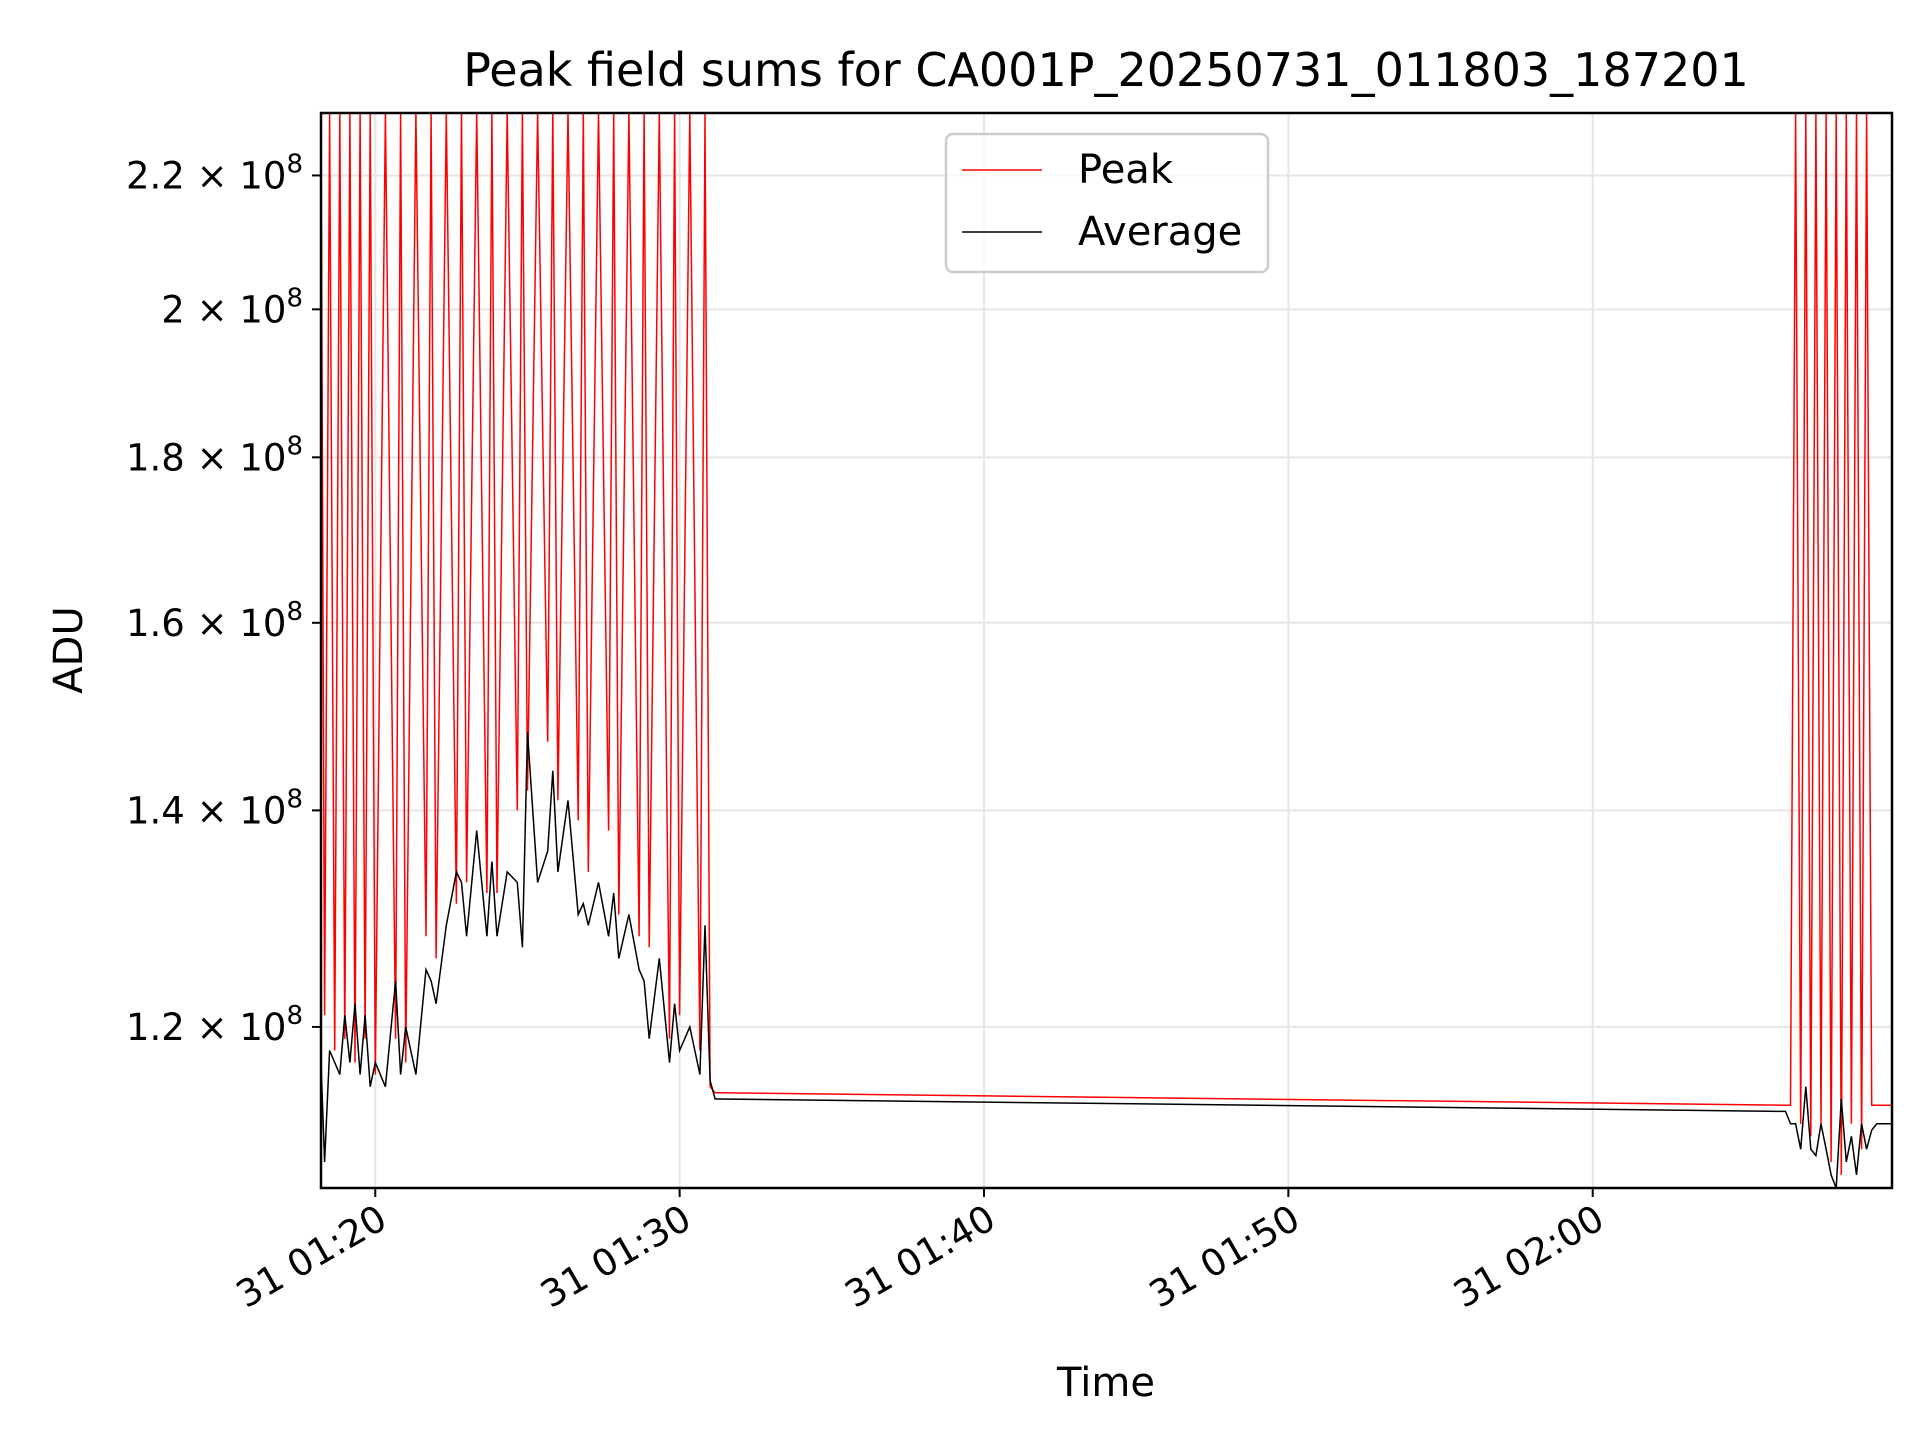 This screenshot has width=1920, height=1440. I want to click on y-tick-label: 2.2 × 108, so click(214, 173).